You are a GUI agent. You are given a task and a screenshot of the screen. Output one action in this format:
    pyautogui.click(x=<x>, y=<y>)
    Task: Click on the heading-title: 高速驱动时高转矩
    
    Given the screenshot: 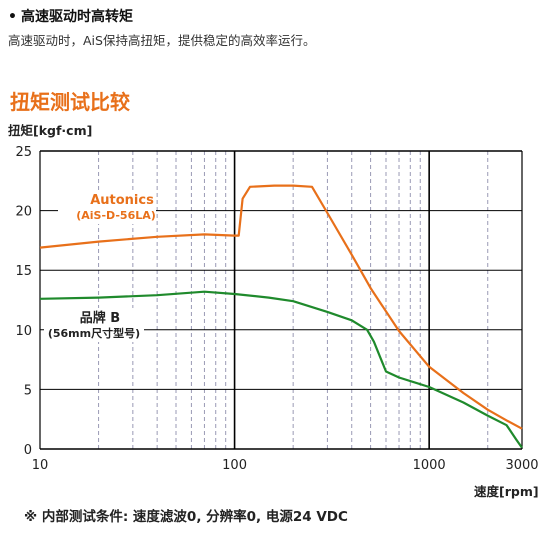 What is the action you would take?
    pyautogui.click(x=76, y=17)
    